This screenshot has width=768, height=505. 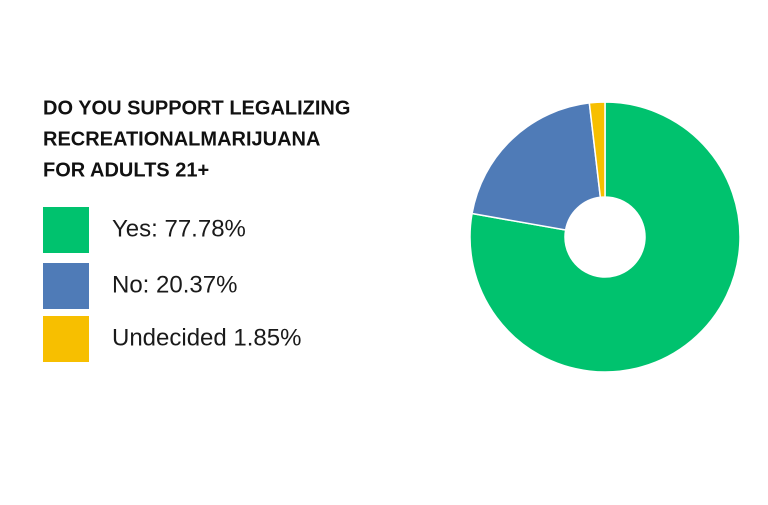 What do you see at coordinates (206, 337) in the screenshot?
I see `legend-label: Undecided 1.85%` at bounding box center [206, 337].